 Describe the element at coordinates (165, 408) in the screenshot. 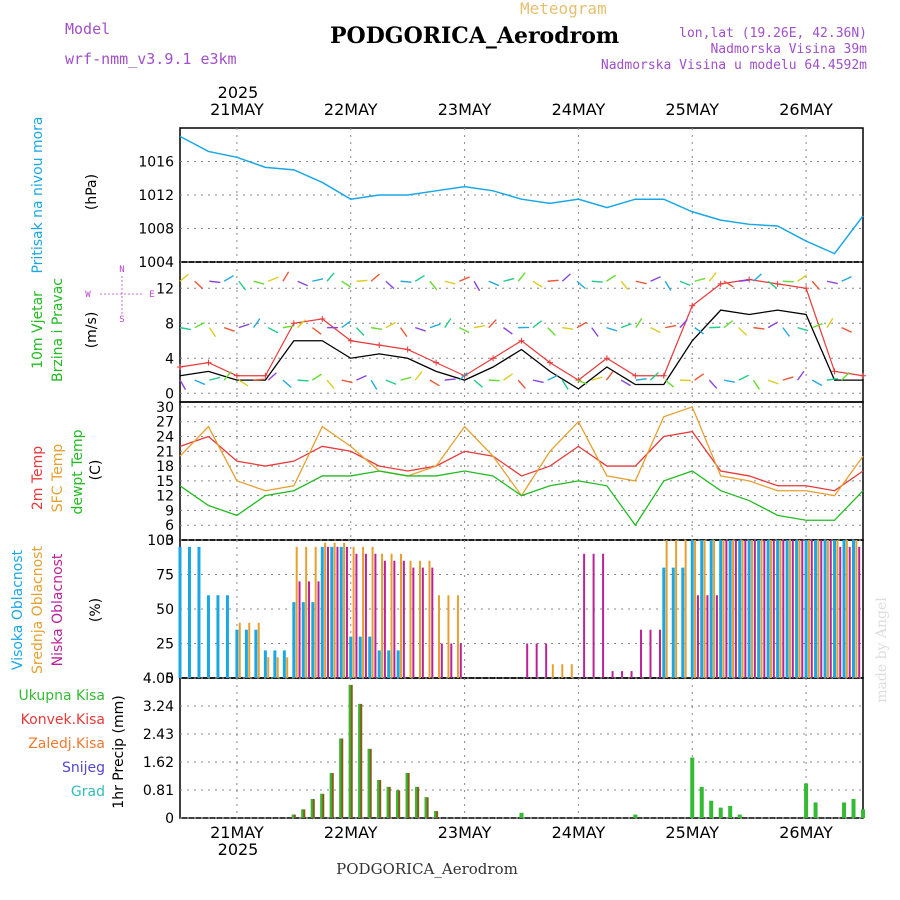

I see `ytick-2-9: 30` at that location.